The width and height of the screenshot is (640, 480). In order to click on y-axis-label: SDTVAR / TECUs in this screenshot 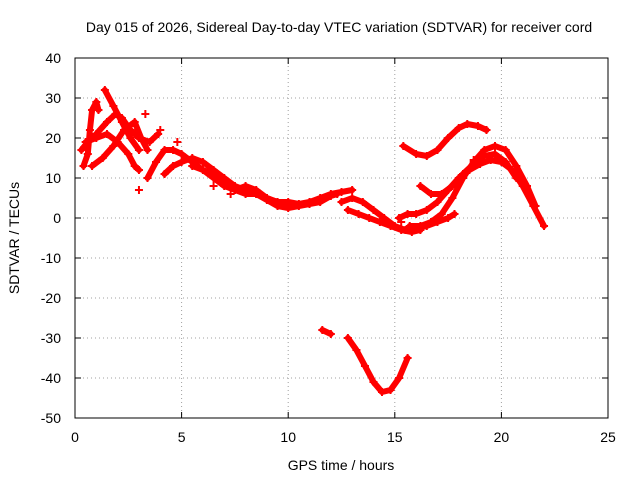, I will do `click(14, 238)`.